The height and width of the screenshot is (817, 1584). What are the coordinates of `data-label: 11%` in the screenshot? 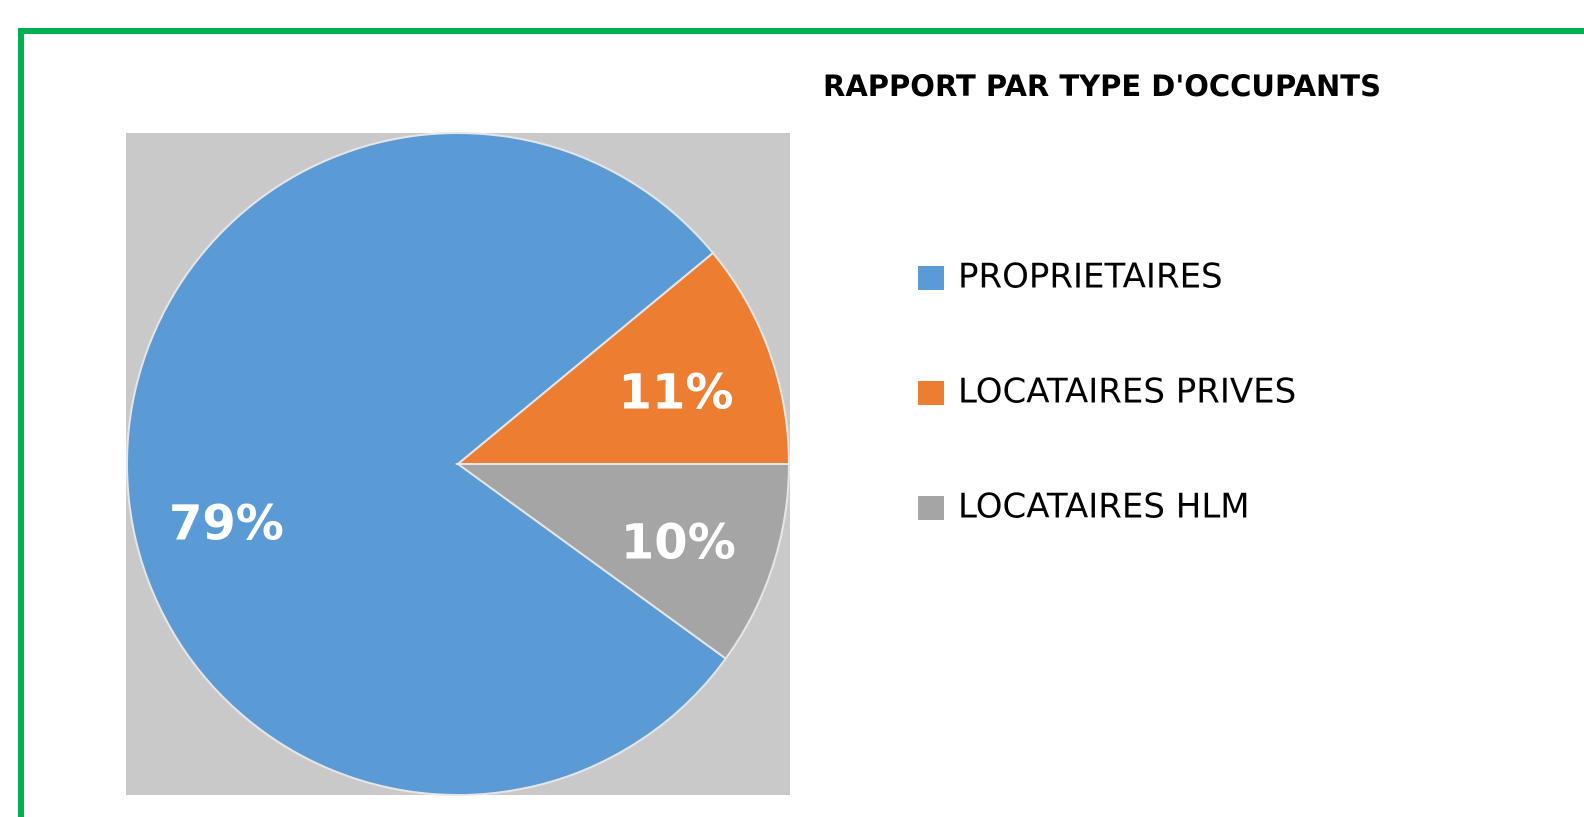 It's located at (676, 393).